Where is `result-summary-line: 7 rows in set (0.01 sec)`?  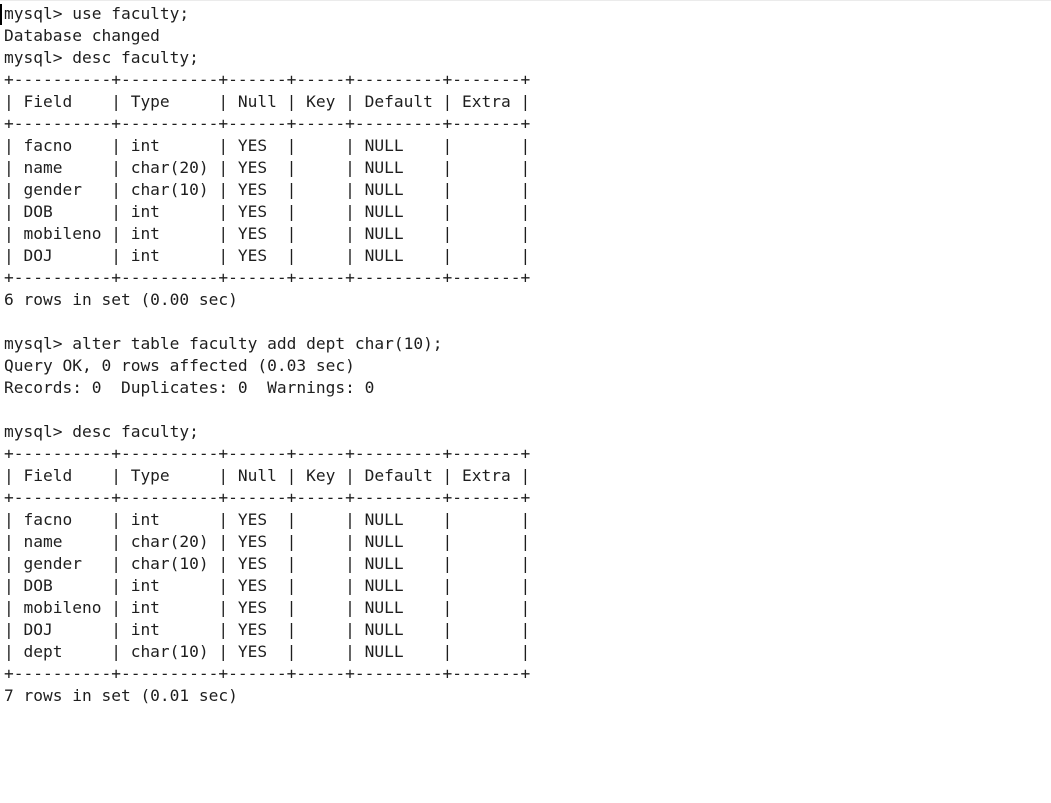
result-summary-line: 7 rows in set (0.01 sec) is located at coordinates (121, 695).